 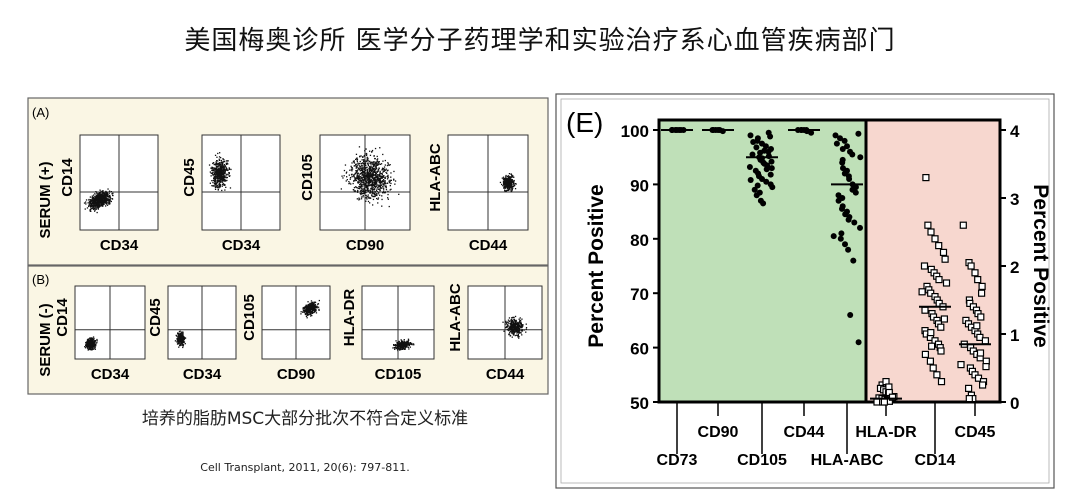 I want to click on x-category-label: CD90, so click(x=718, y=432).